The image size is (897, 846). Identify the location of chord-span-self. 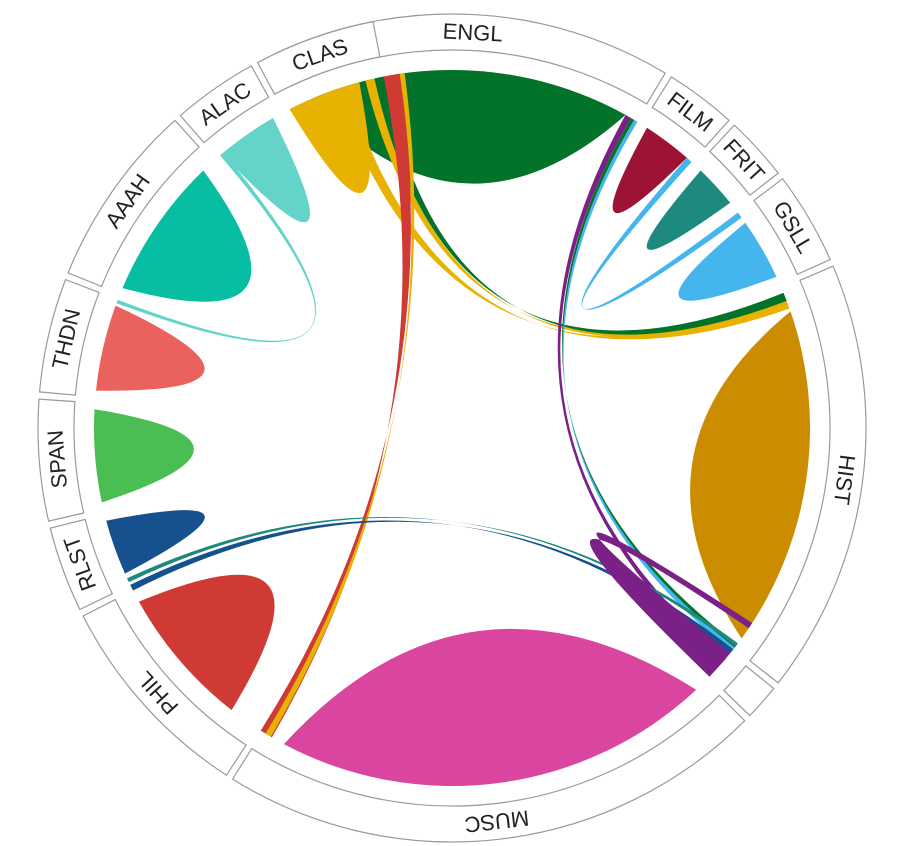
(144, 456).